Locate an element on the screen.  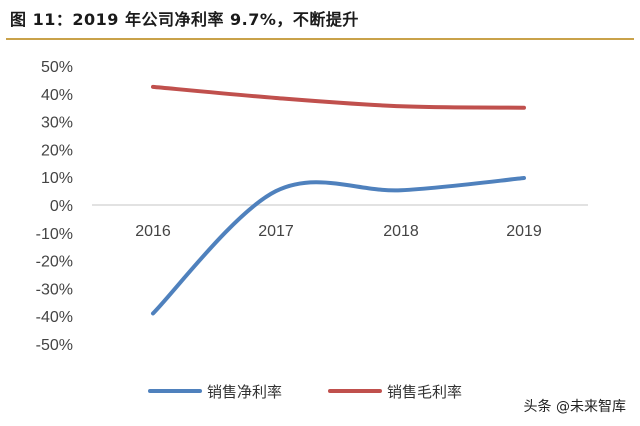
legend-label-2: 销售毛利率 is located at coordinates (424, 392).